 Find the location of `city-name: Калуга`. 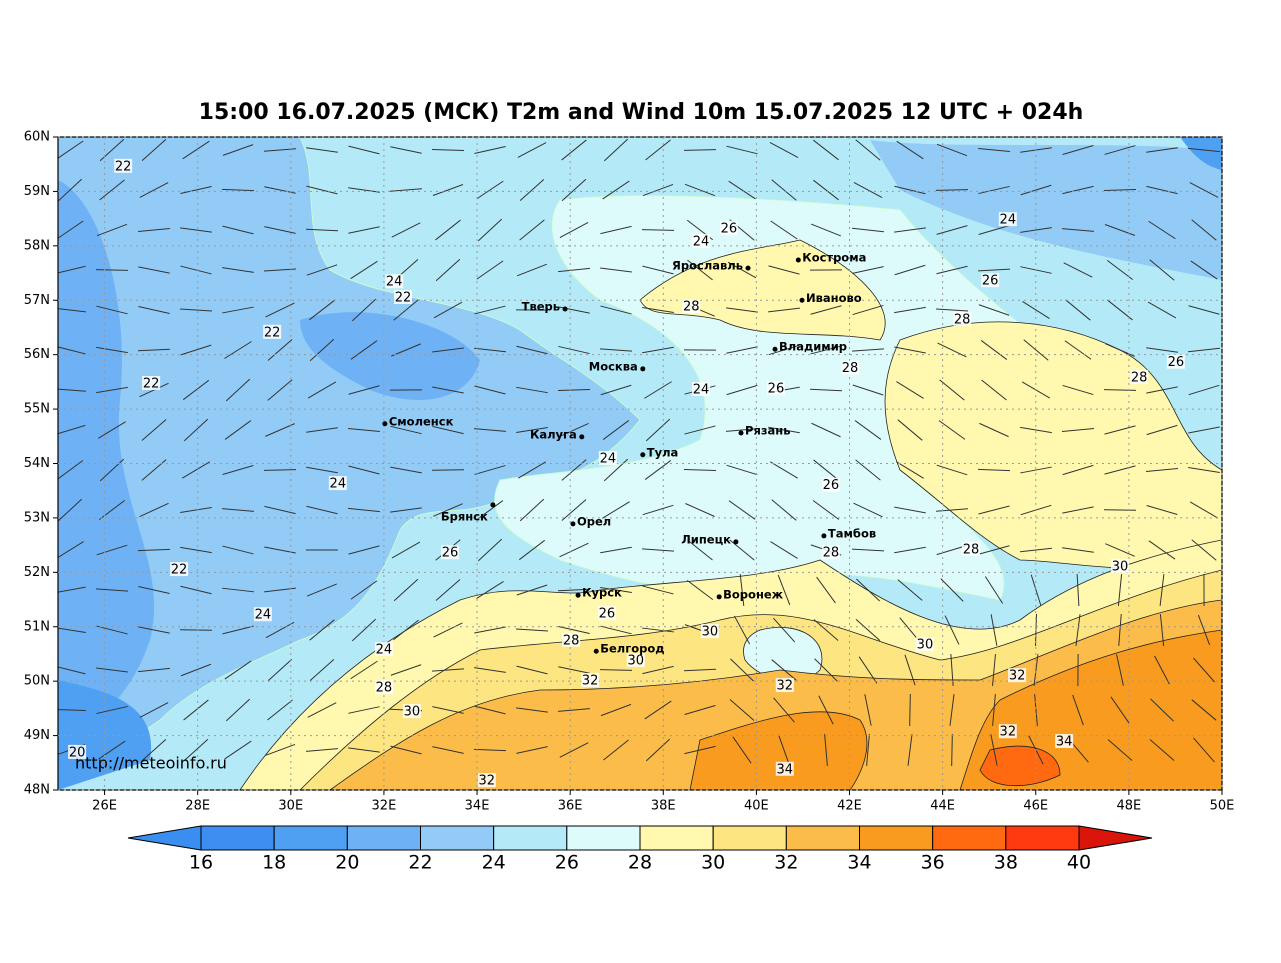

city-name: Калуга is located at coordinates (553, 434).